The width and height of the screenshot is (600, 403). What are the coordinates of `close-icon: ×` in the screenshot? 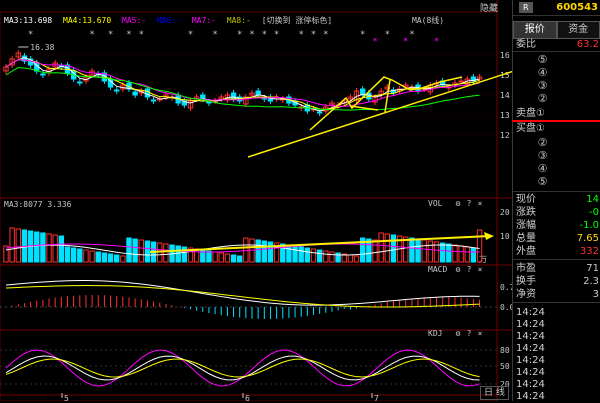 It's located at (480, 269).